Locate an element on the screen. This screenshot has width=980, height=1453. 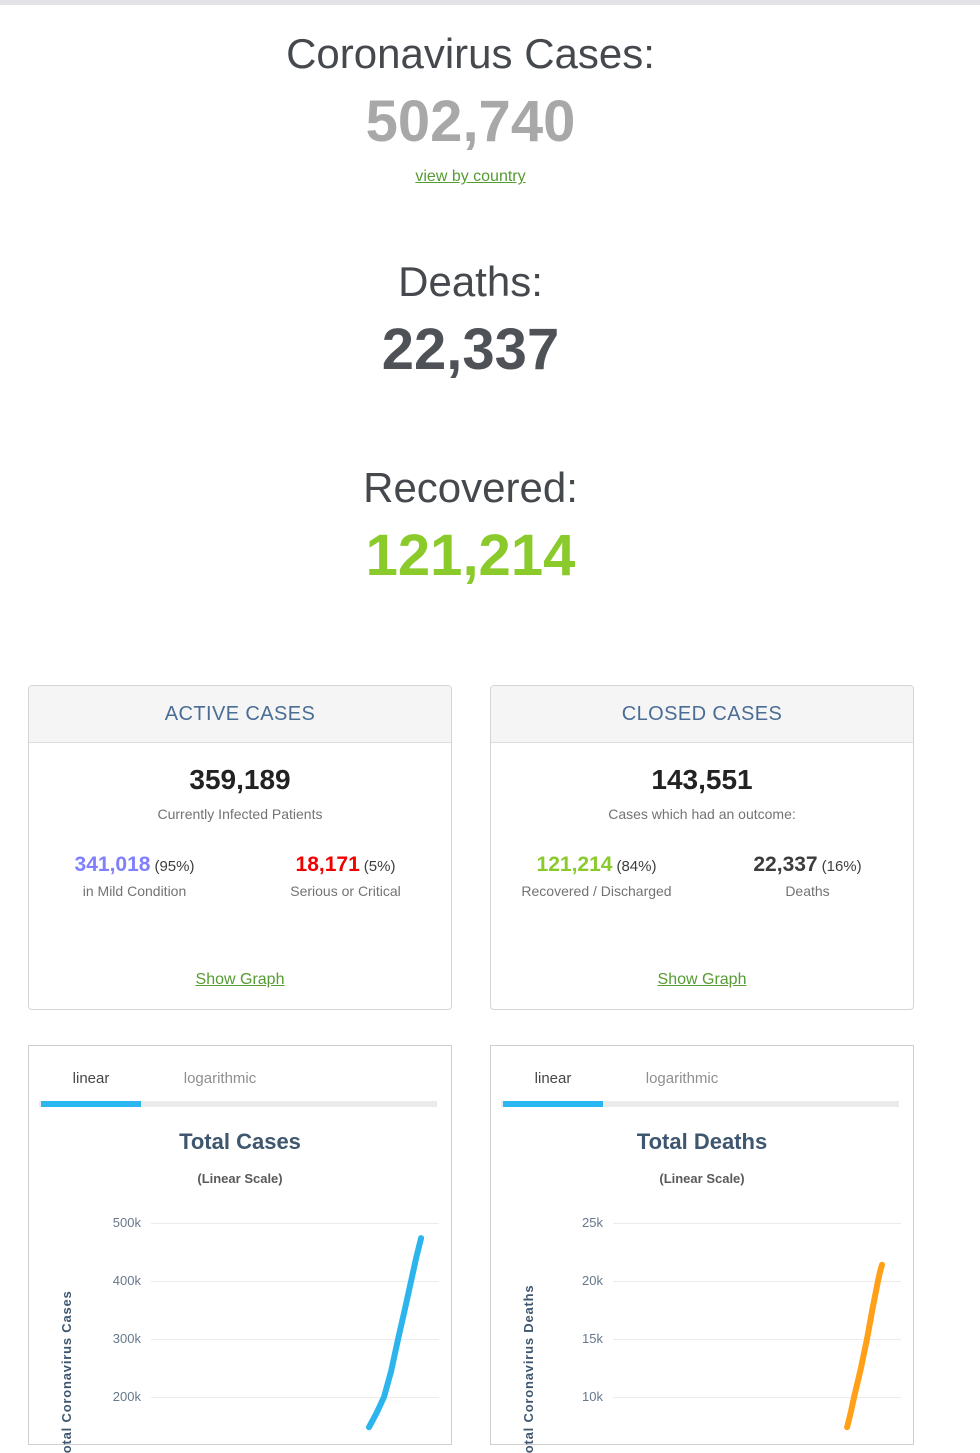
y-axis-title: Total Coronavirus Deaths is located at coordinates (528, 1368).